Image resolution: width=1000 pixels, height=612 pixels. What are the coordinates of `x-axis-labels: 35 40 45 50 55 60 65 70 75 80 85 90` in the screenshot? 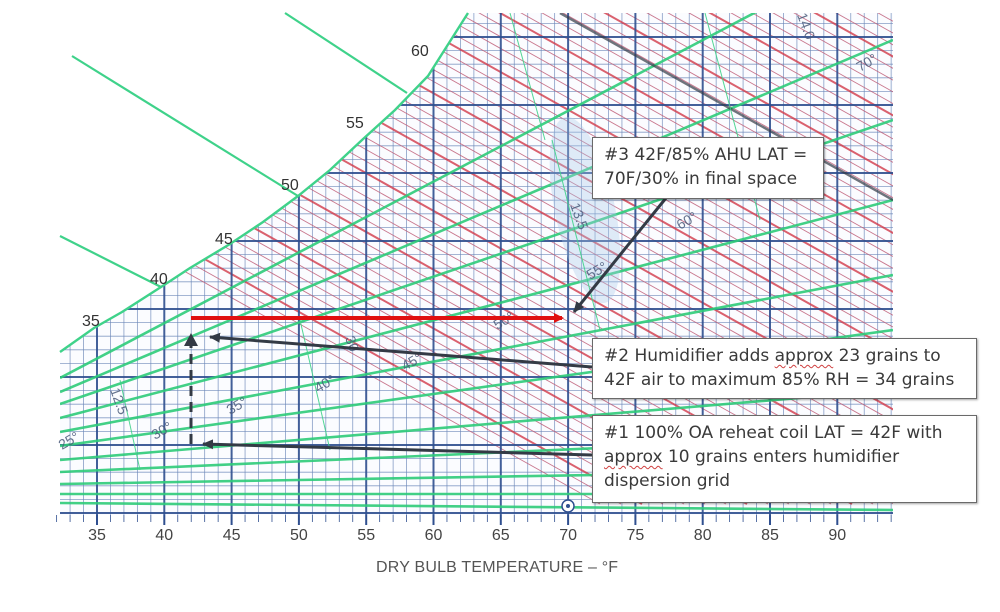 It's located at (467, 535).